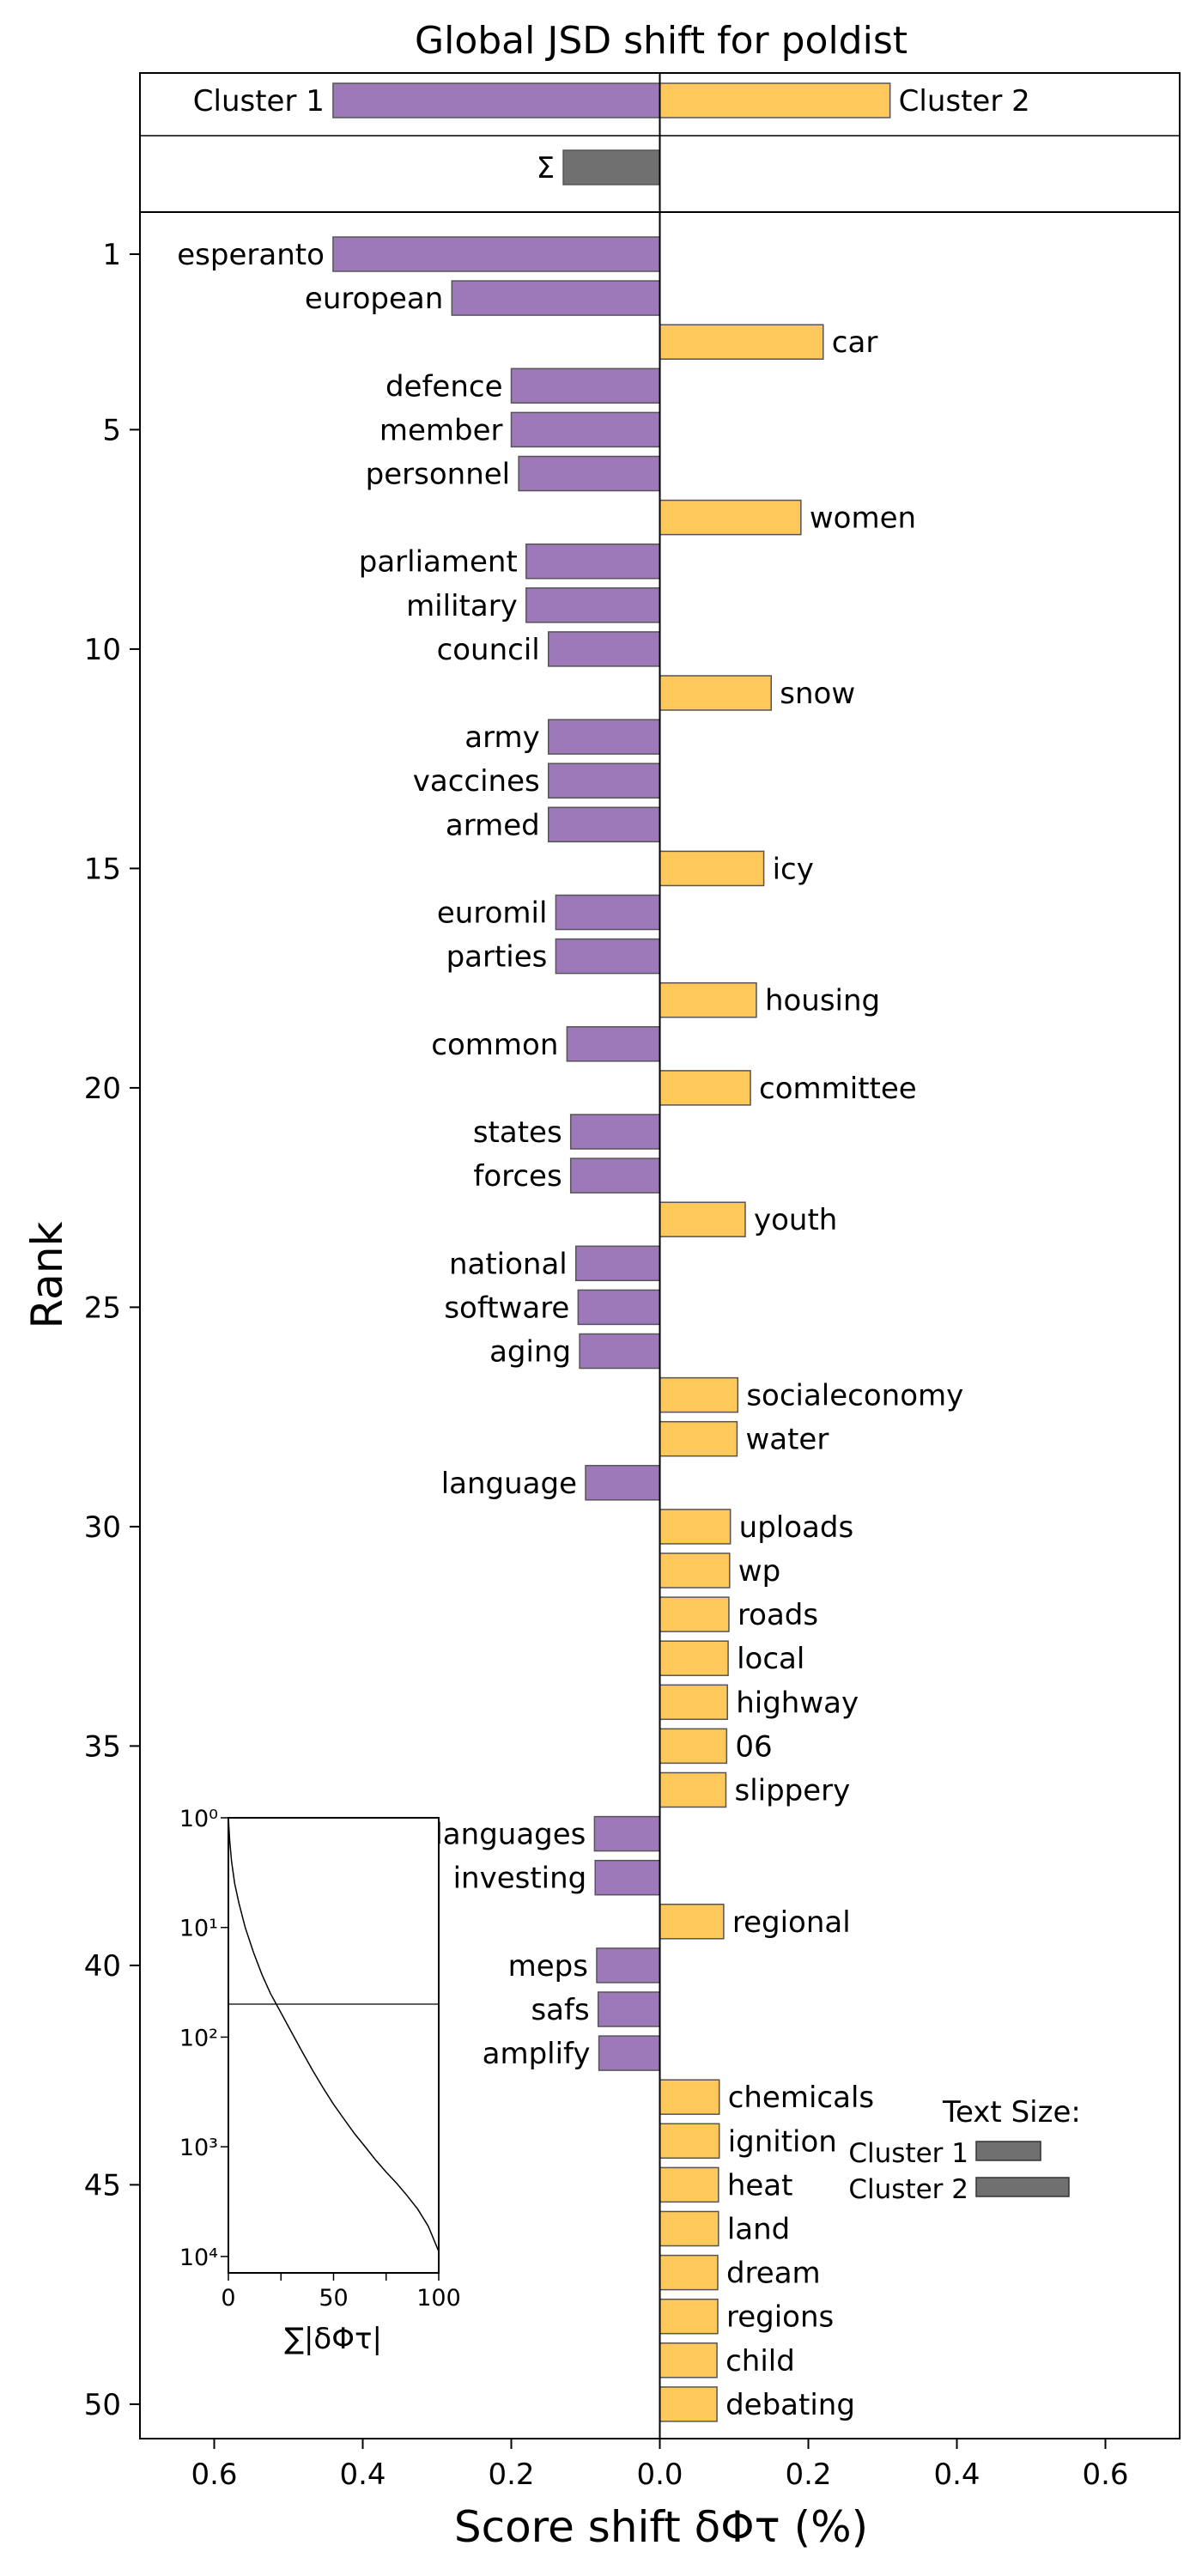  What do you see at coordinates (517, 1133) in the screenshot?
I see `bar-label-states: states` at bounding box center [517, 1133].